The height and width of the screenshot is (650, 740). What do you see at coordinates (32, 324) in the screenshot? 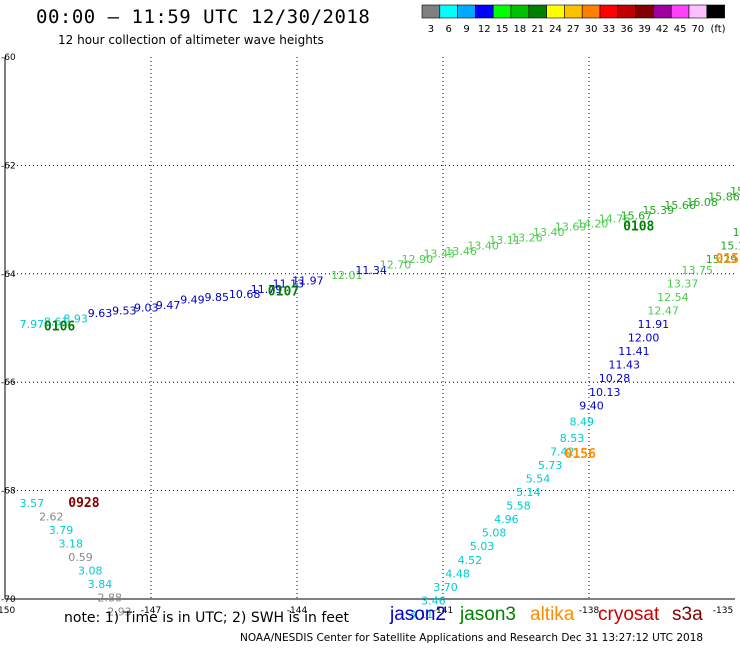
I see `wave-height-label: 7.97` at bounding box center [32, 324].